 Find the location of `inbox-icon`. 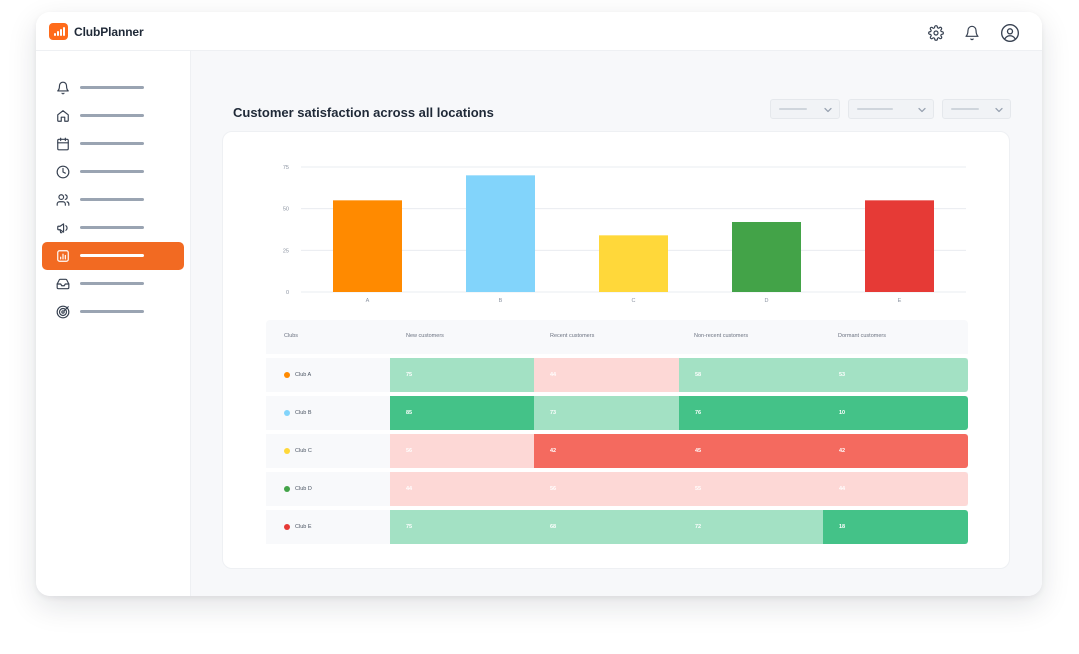

inbox-icon is located at coordinates (63, 284).